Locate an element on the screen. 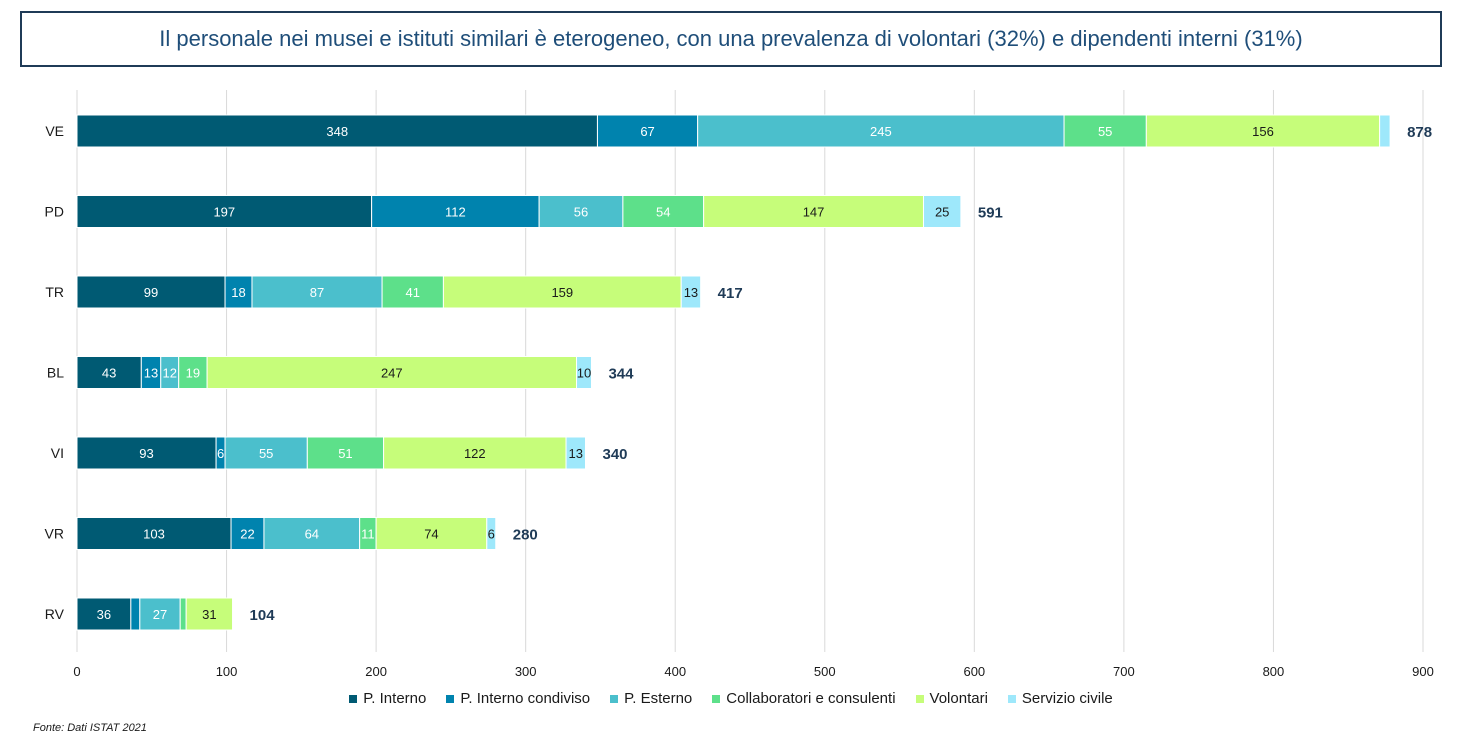  segment-label: 247 is located at coordinates (392, 373).